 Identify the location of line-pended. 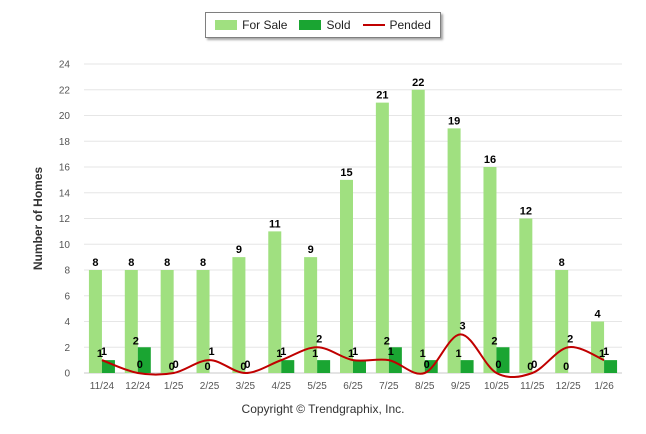
(353, 356).